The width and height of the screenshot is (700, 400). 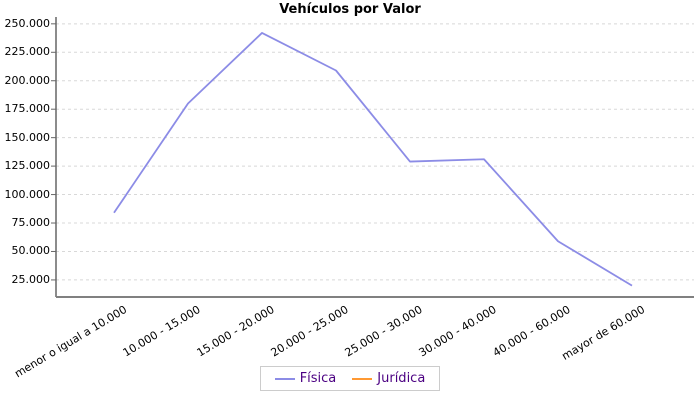 What do you see at coordinates (27, 23) in the screenshot?
I see `y-tick-label: 250.000` at bounding box center [27, 23].